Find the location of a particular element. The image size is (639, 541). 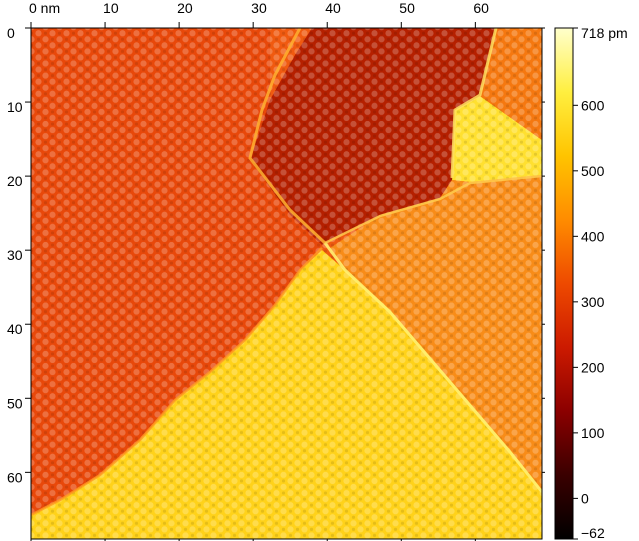

colorbar-tick-label: 600 is located at coordinates (593, 105).